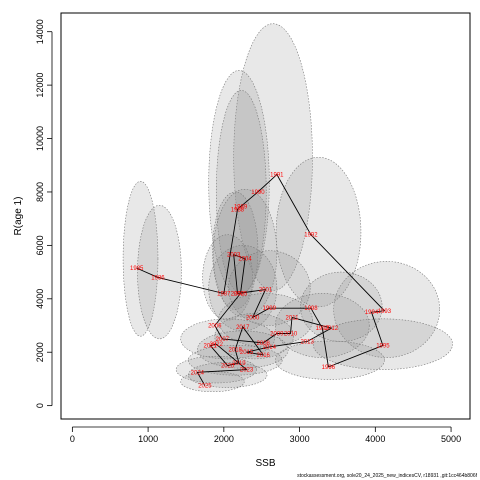 The width and height of the screenshot is (480, 480). I want to click on y-tick-label-12000: 12000, so click(40, 85).